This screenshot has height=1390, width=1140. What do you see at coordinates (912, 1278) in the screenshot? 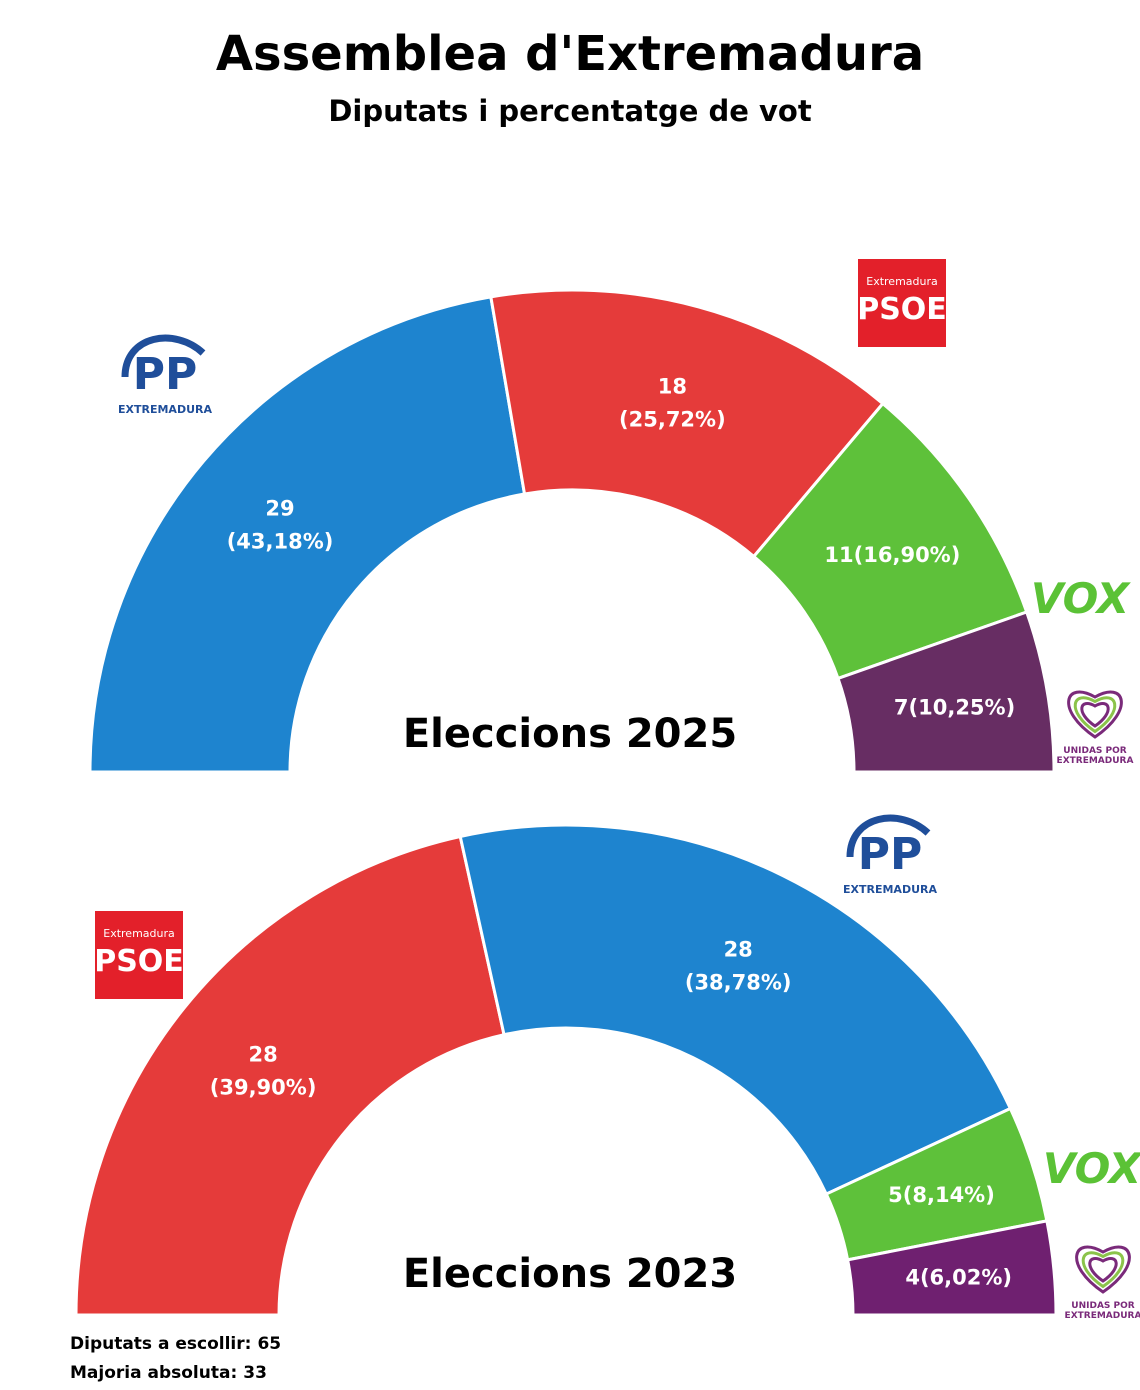
I see `seat-label: 4` at bounding box center [912, 1278].